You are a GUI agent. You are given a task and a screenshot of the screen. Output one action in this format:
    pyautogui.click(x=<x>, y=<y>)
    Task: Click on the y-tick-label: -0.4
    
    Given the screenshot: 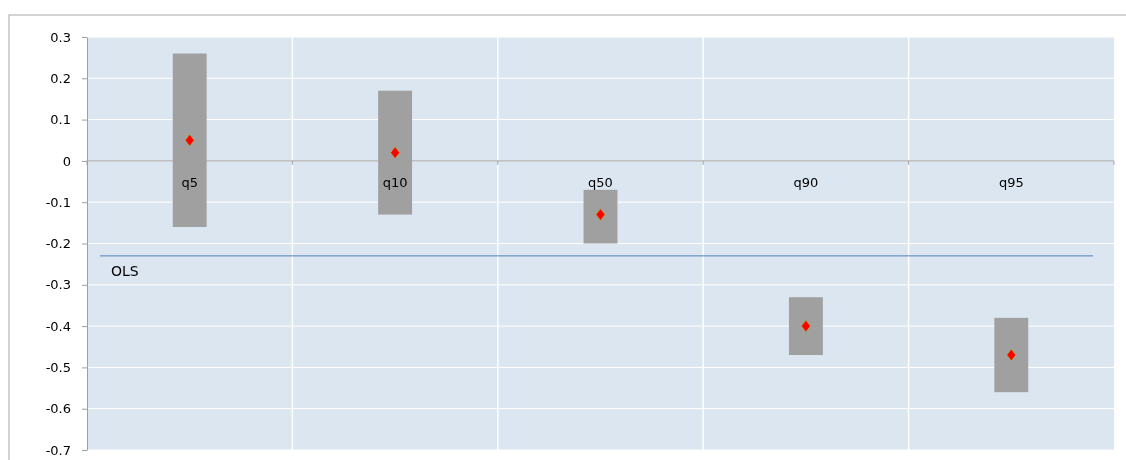 What is the action you would take?
    pyautogui.click(x=58, y=326)
    